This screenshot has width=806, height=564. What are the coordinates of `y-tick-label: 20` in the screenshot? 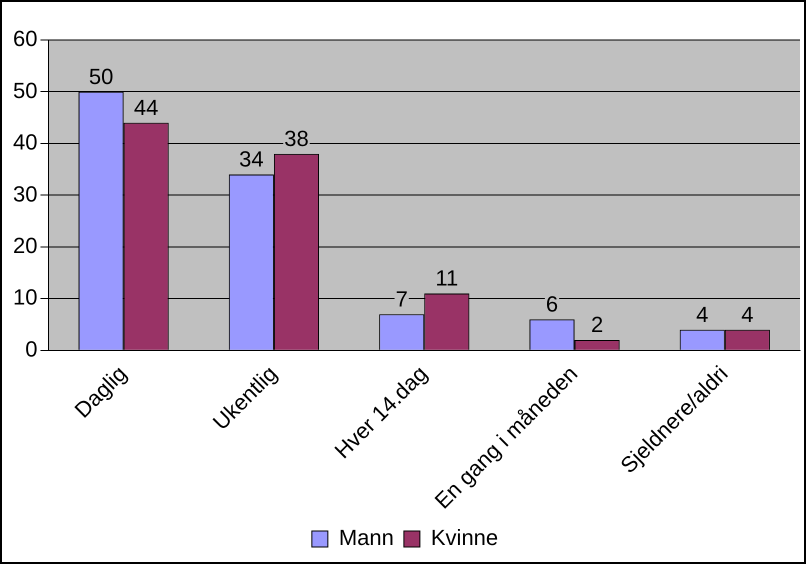 It's located at (25, 245).